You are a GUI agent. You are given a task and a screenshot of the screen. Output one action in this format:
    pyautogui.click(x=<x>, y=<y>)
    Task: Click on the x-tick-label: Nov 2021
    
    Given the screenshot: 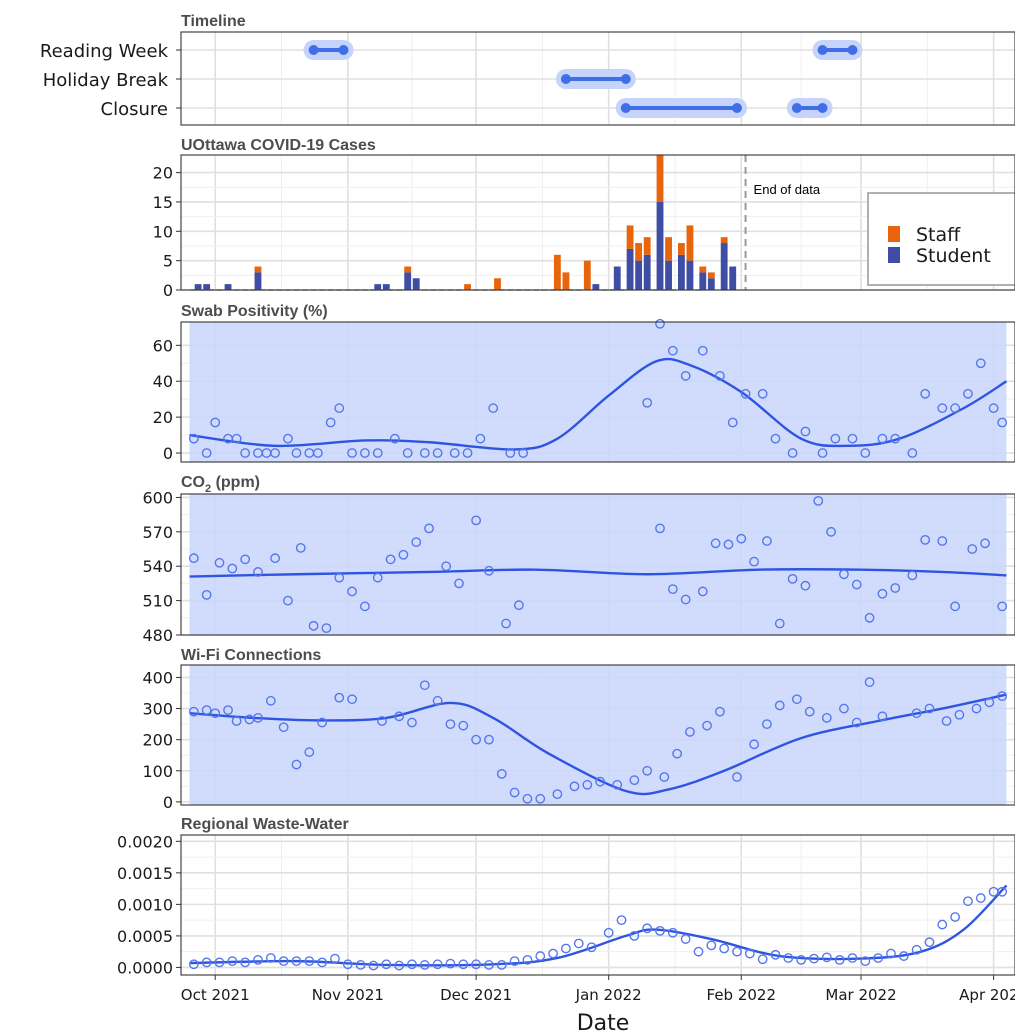 What is the action you would take?
    pyautogui.click(x=348, y=995)
    